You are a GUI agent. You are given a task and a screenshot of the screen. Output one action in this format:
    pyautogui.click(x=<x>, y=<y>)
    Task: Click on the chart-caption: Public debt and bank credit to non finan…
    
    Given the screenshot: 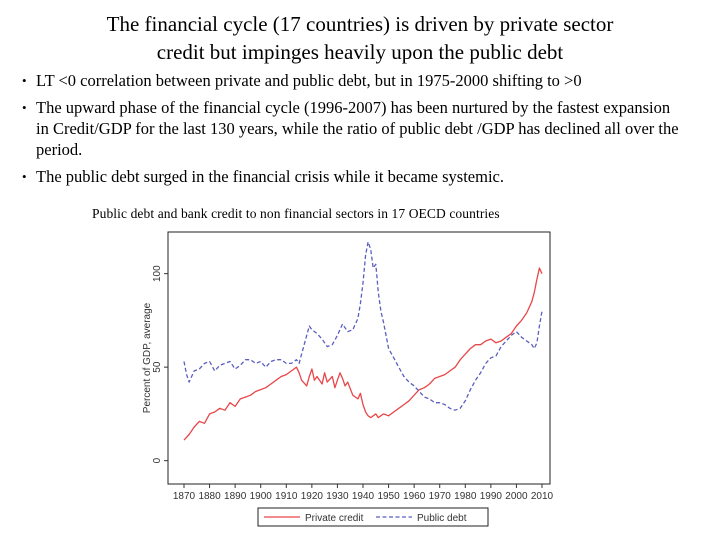 What is the action you would take?
    pyautogui.click(x=296, y=213)
    